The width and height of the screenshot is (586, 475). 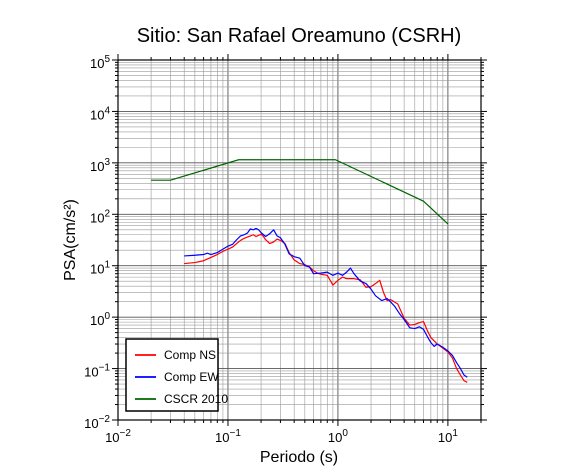 What do you see at coordinates (97, 242) in the screenshot?
I see `y-tick-labels: 10⁻² 10⁻¹ 10⁰ 10¹ 10² 10³ 10⁴ 10⁵` at bounding box center [97, 242].